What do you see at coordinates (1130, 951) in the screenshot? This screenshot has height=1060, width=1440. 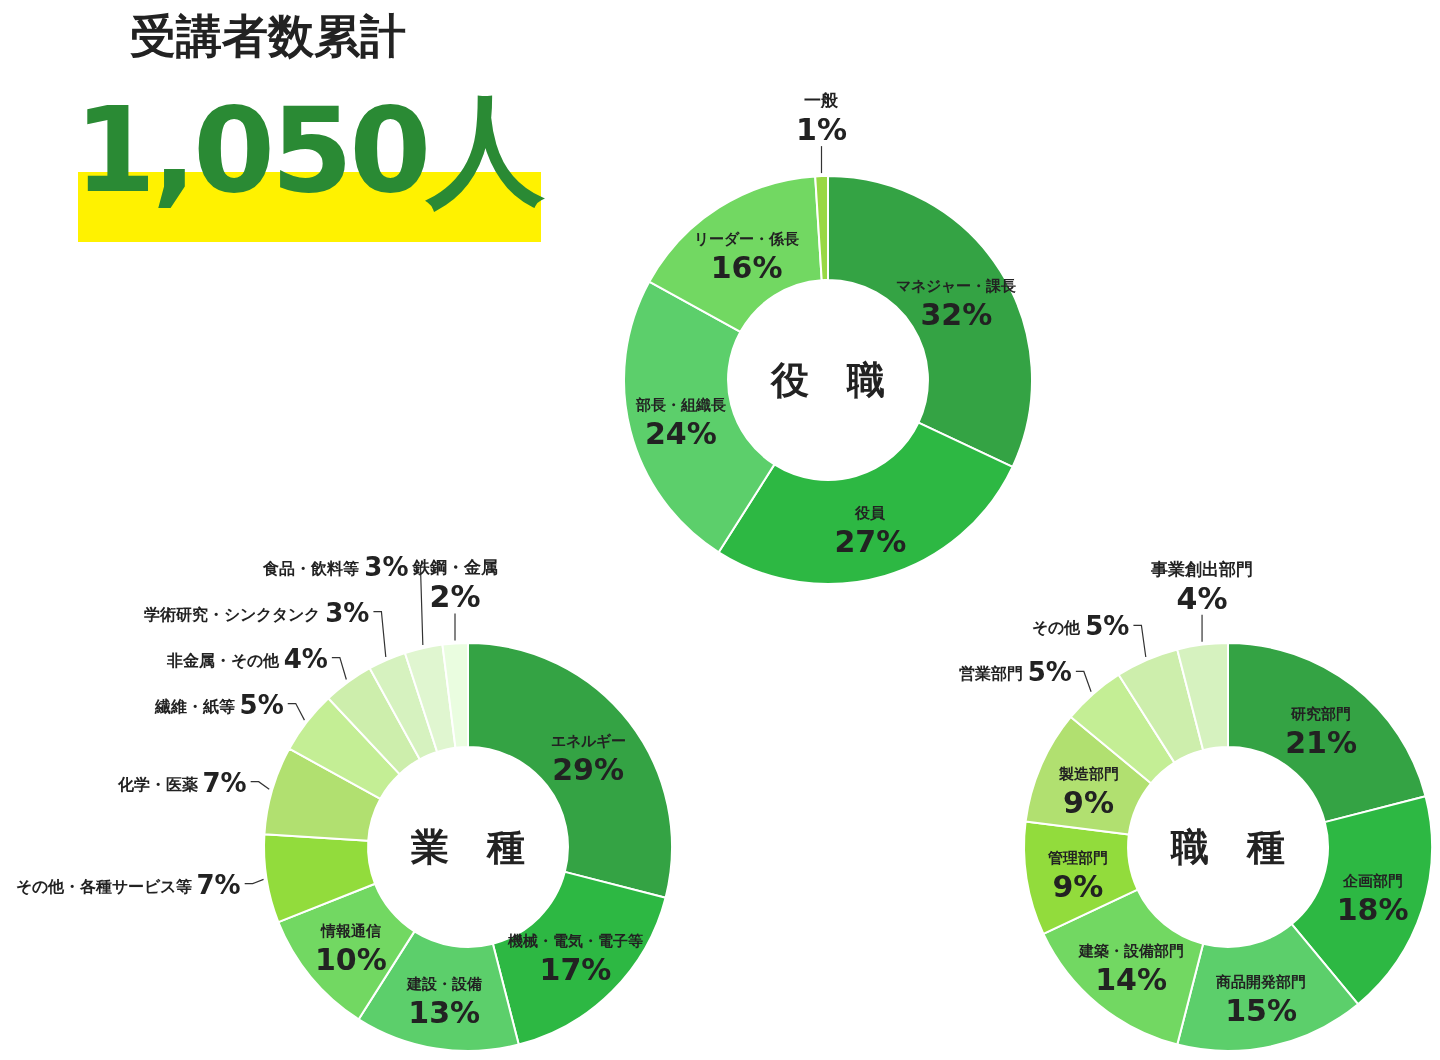 I see `slice-label: 建築・設備部門` at bounding box center [1130, 951].